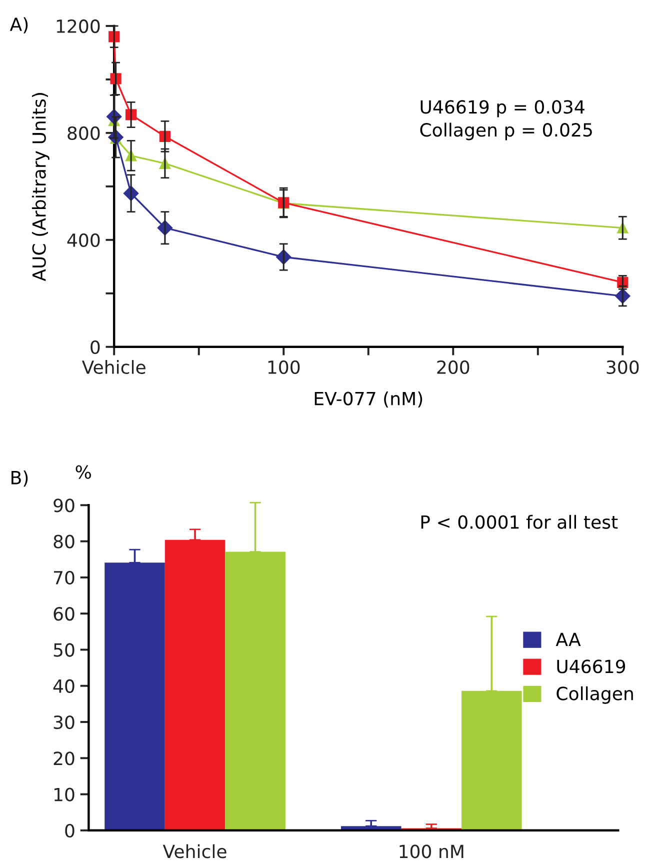  Describe the element at coordinates (64, 614) in the screenshot. I see `y-tick-label: 60` at that location.